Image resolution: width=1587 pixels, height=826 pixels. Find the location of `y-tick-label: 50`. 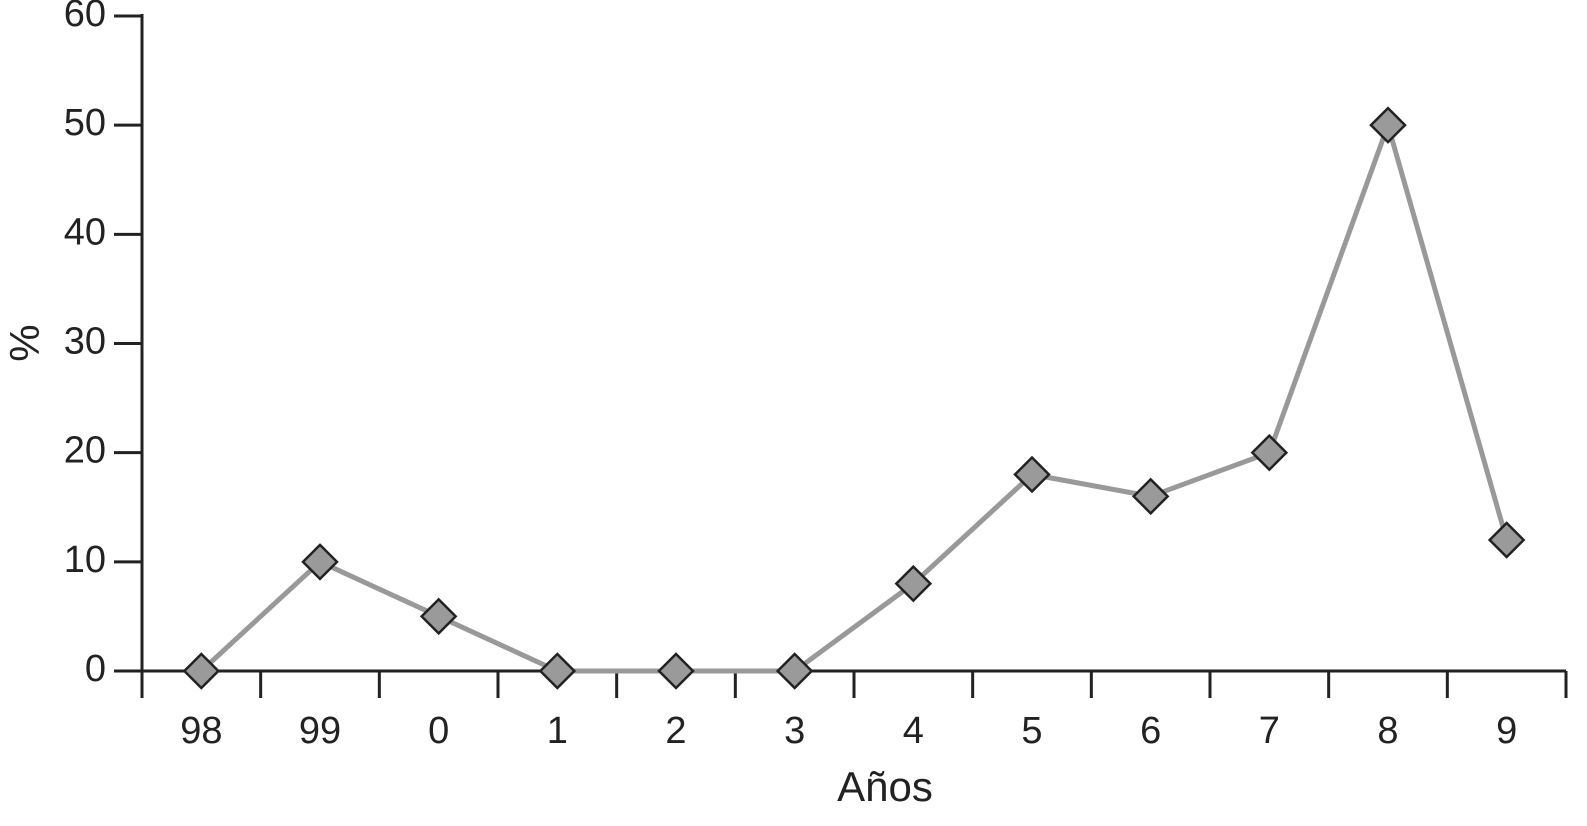

y-tick-label: 50 is located at coordinates (85, 123).